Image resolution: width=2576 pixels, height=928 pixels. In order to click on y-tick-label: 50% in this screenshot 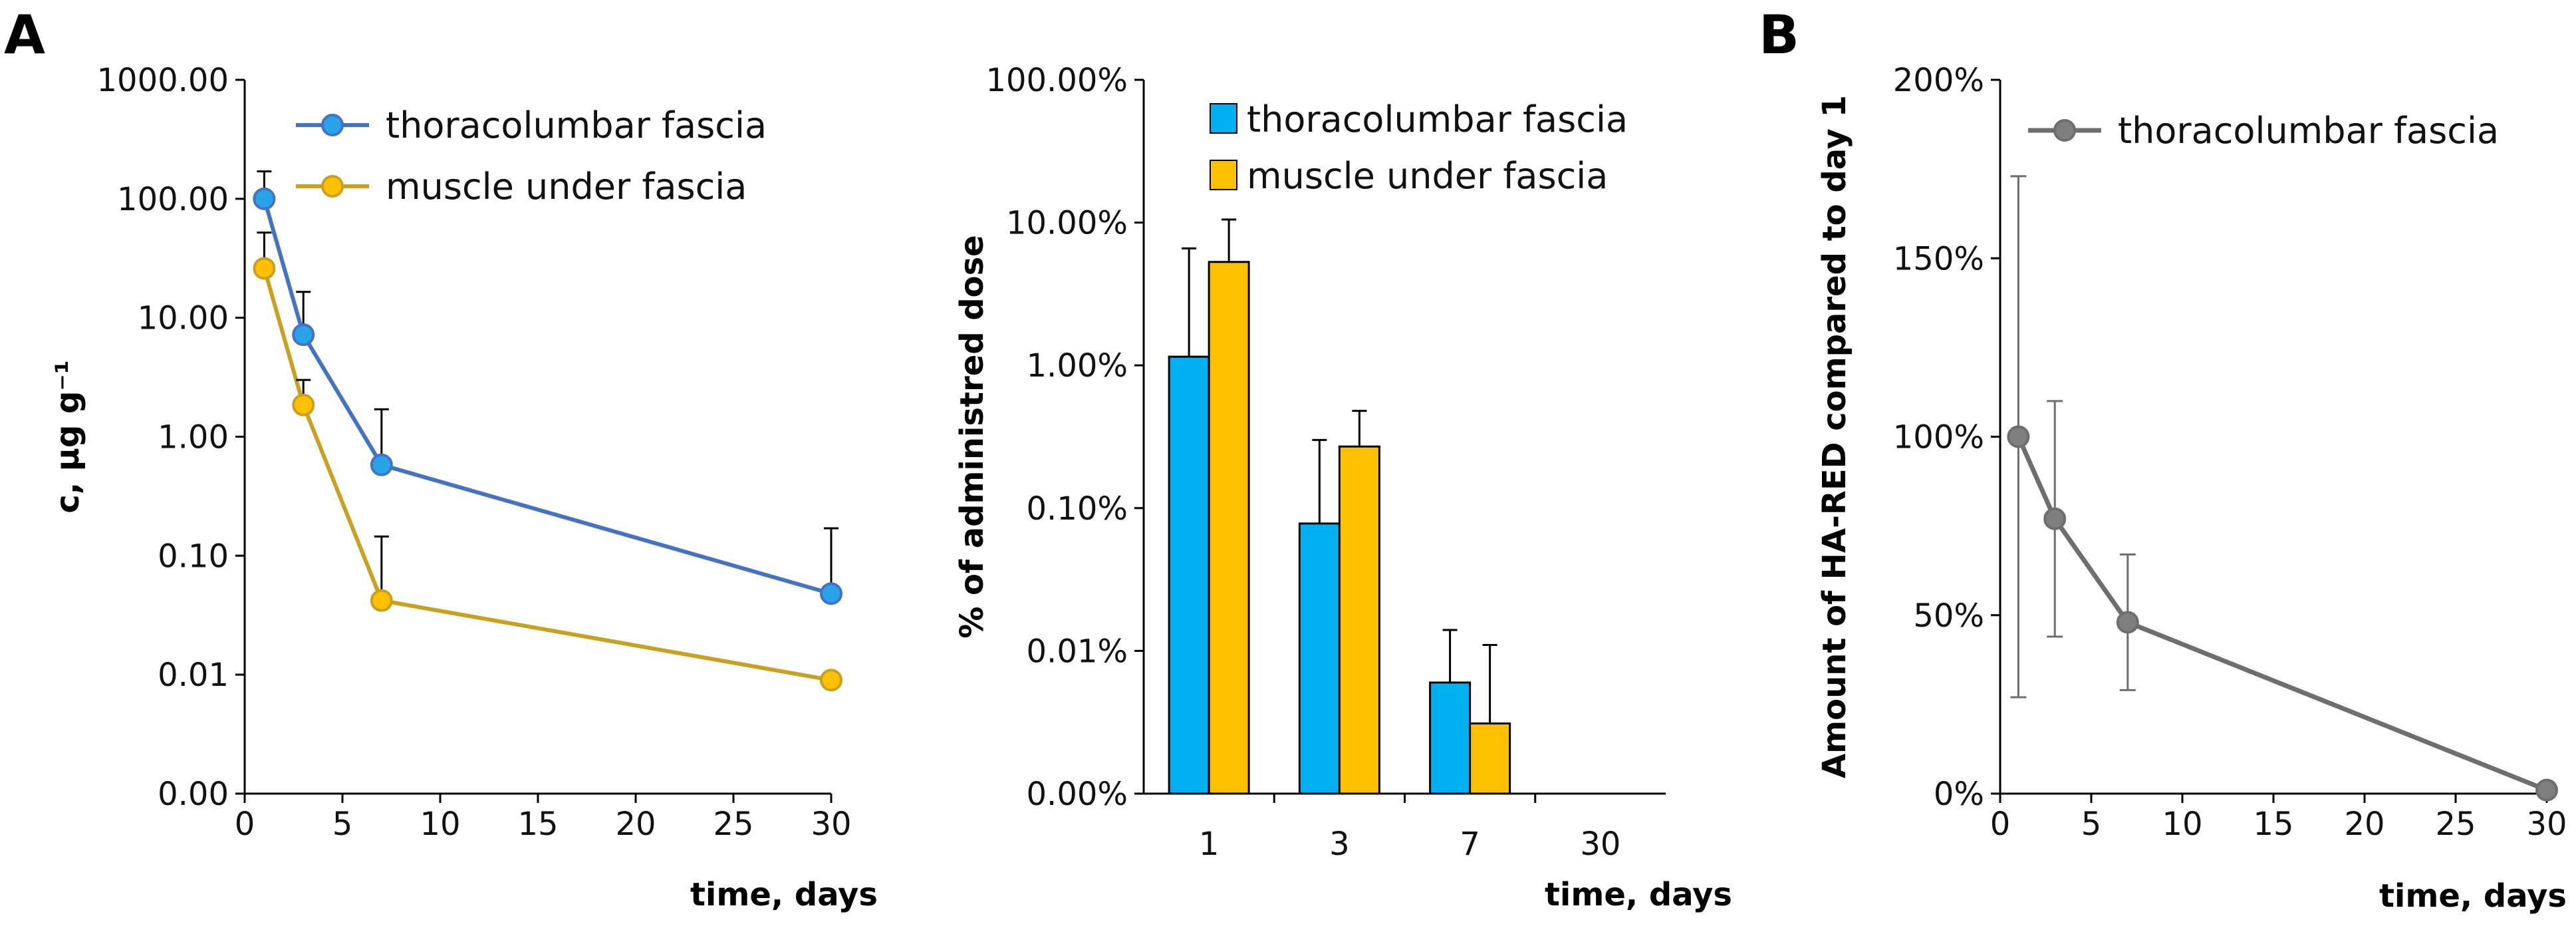, I will do `click(1948, 616)`.